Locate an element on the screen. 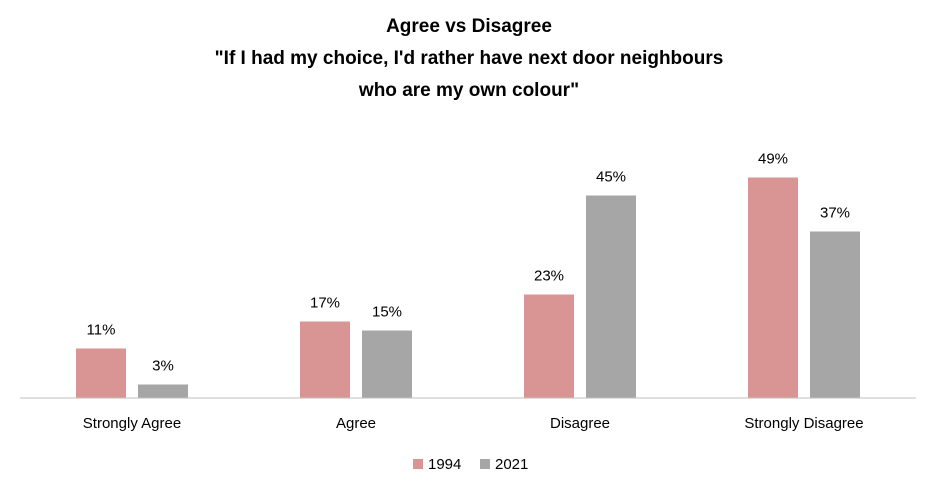  bar-2021-strongly-disagree is located at coordinates (835, 314).